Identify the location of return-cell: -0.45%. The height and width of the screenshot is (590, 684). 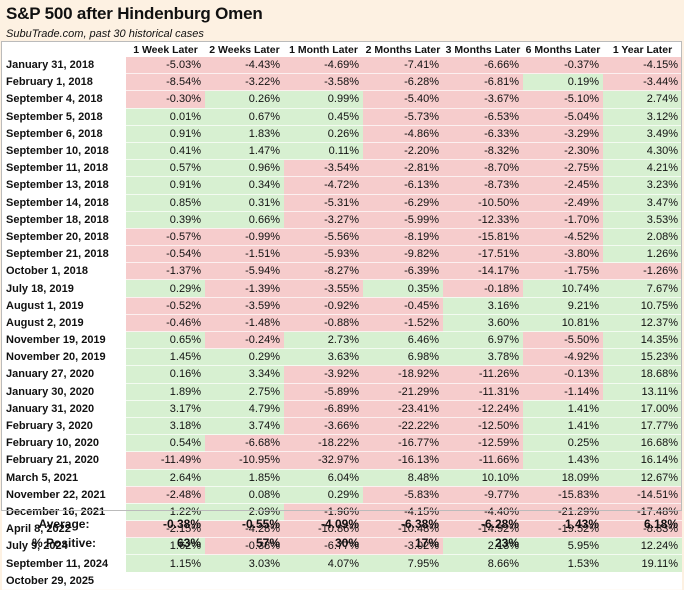
(403, 306).